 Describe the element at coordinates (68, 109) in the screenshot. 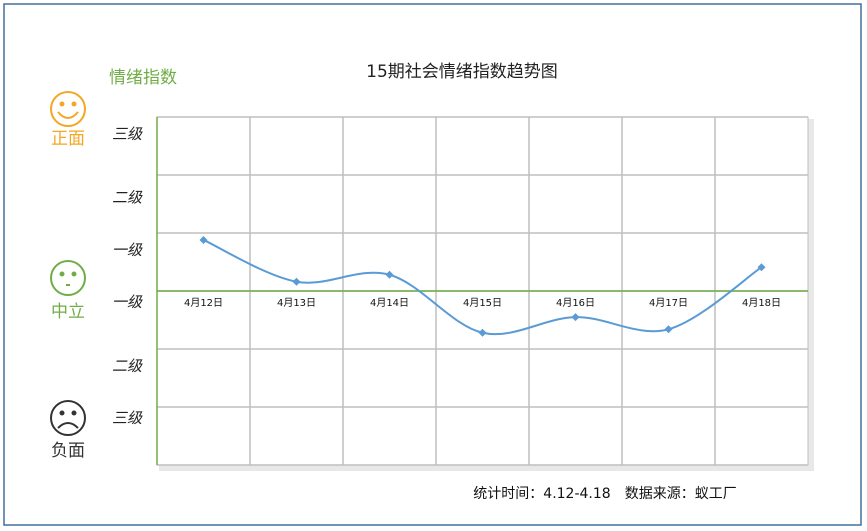

I see `face-positive` at that location.